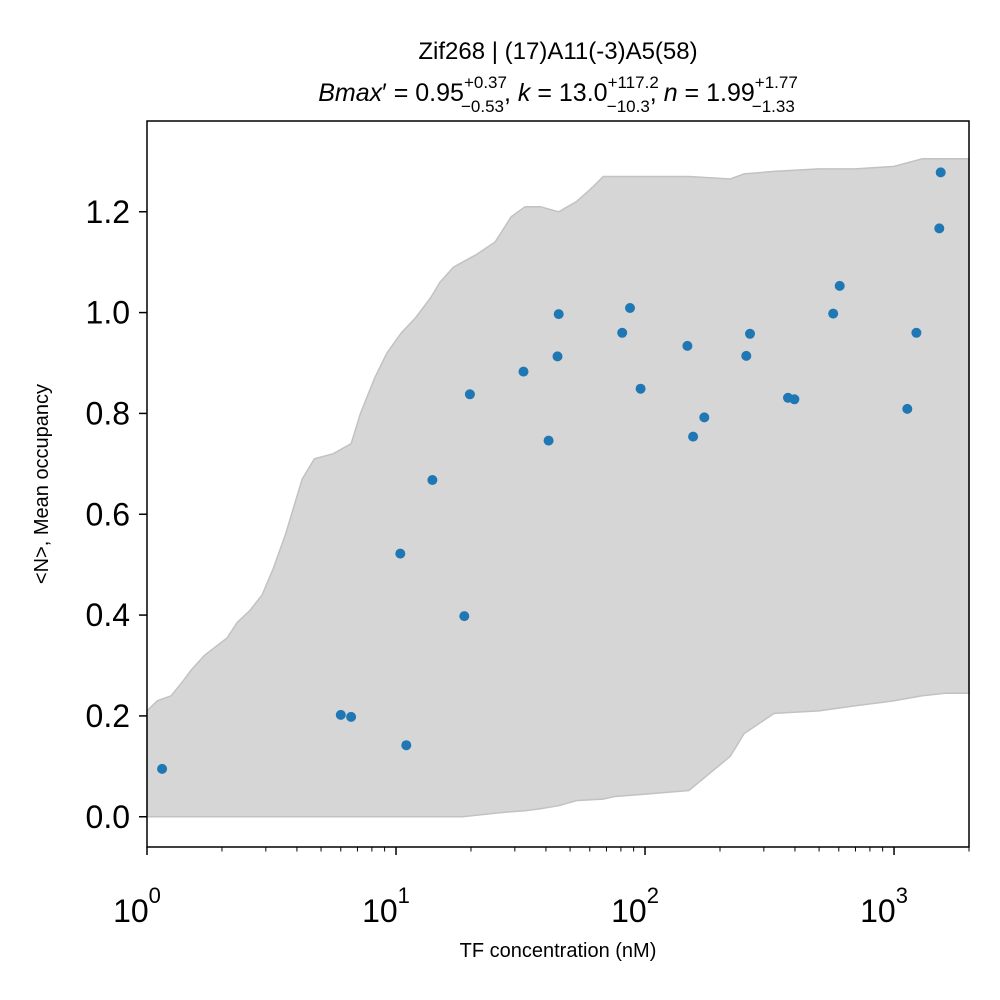 This screenshot has height=1000, width=1000. What do you see at coordinates (884, 906) in the screenshot?
I see `x-tick-label: 10³` at bounding box center [884, 906].